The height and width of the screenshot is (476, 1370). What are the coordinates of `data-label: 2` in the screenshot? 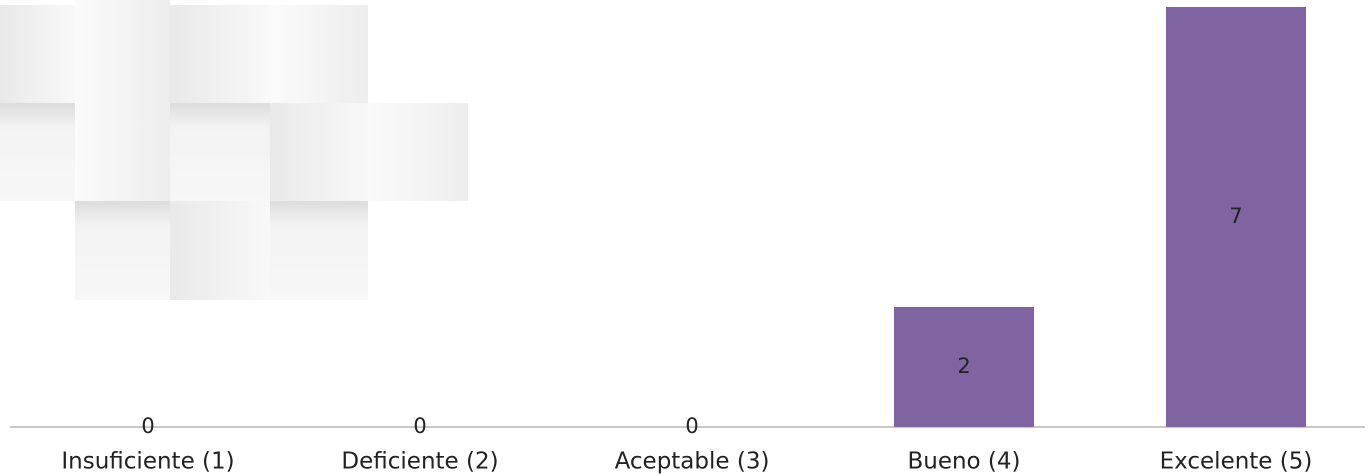 It's located at (963, 366).